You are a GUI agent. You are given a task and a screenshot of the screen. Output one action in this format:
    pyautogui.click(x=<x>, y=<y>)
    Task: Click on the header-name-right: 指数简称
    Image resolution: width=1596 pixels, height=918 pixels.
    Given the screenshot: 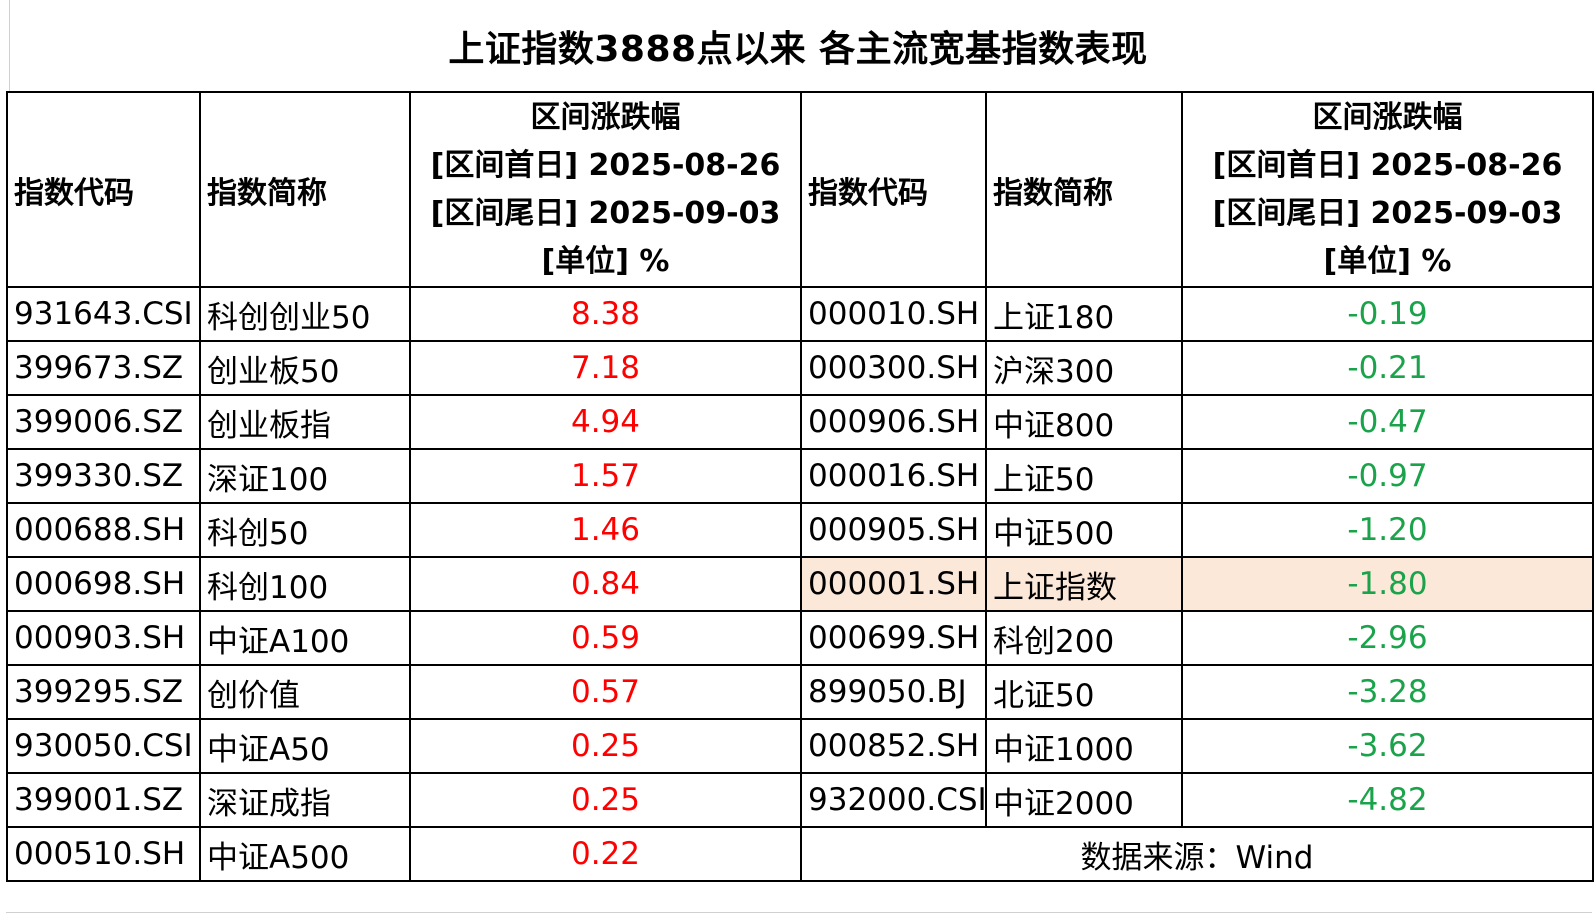 What is the action you would take?
    pyautogui.click(x=1084, y=189)
    